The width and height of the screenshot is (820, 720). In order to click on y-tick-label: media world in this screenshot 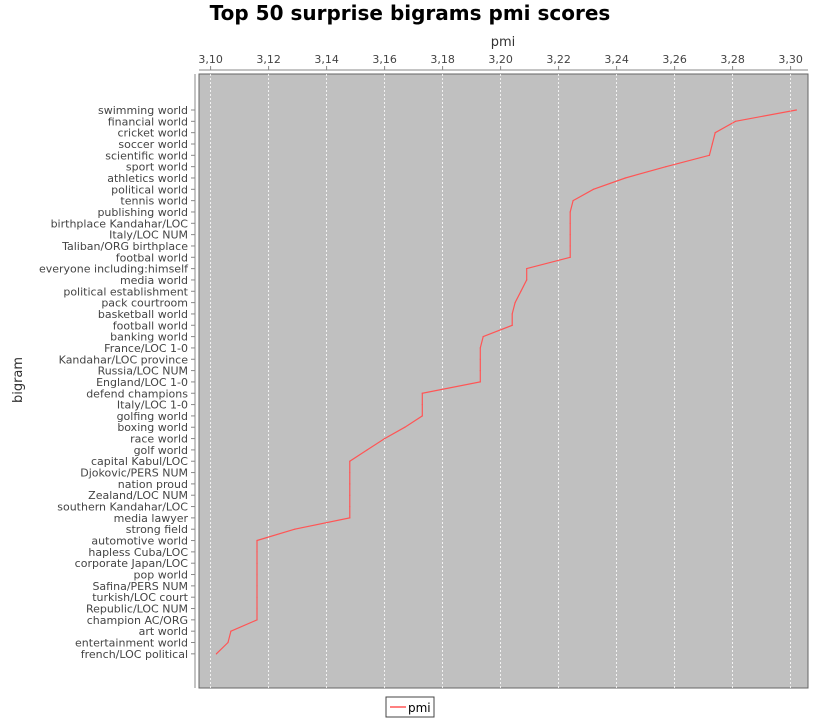, I will do `click(154, 280)`.